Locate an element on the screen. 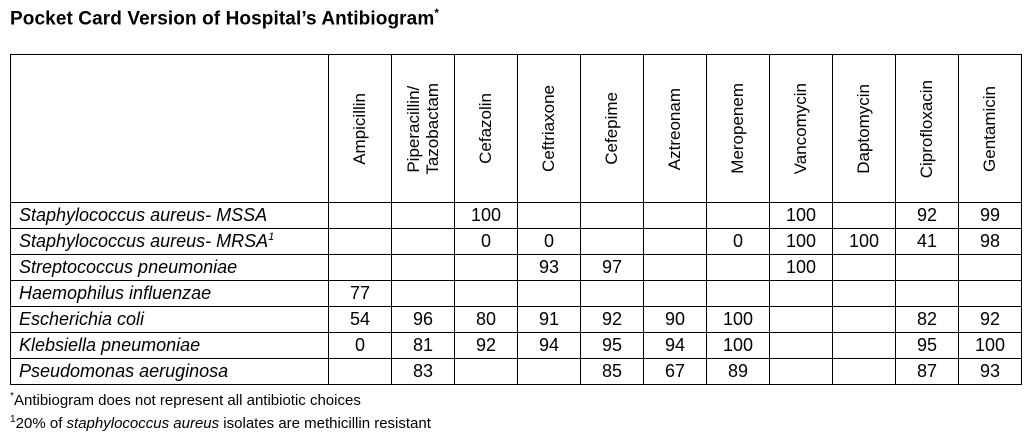 This screenshot has width=1030, height=438. table-row: Escherichia coli 54 96 80 91 92 90 100 82 92 is located at coordinates (516, 320).